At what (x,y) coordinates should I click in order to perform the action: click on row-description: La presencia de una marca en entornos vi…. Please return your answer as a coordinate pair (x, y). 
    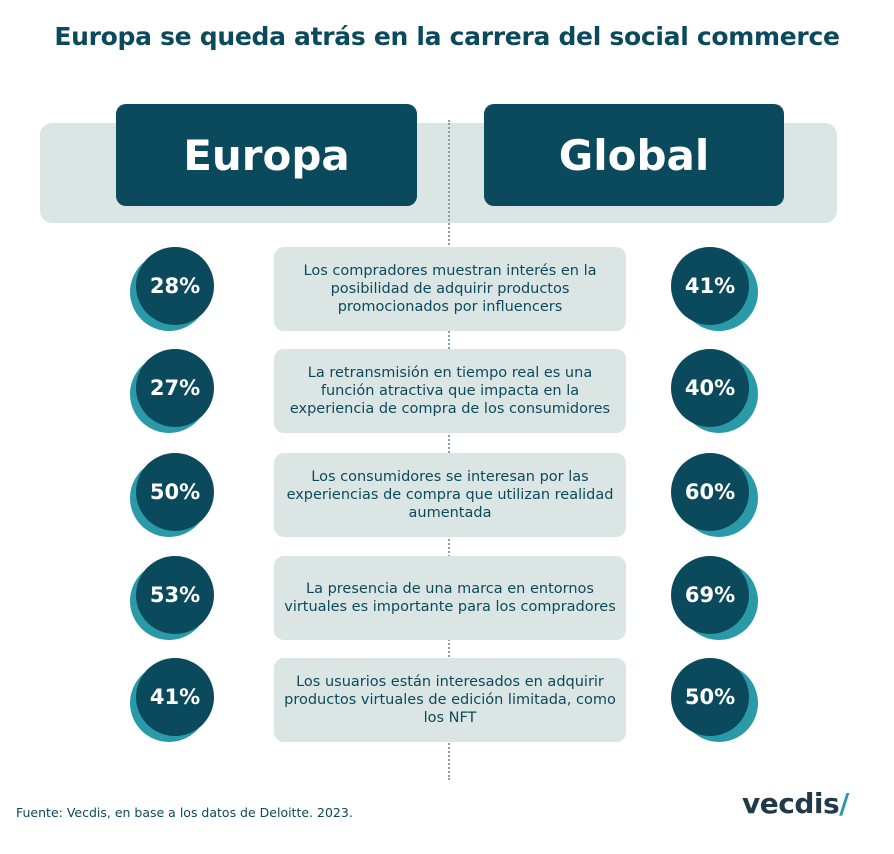
    Looking at the image, I should click on (450, 598).